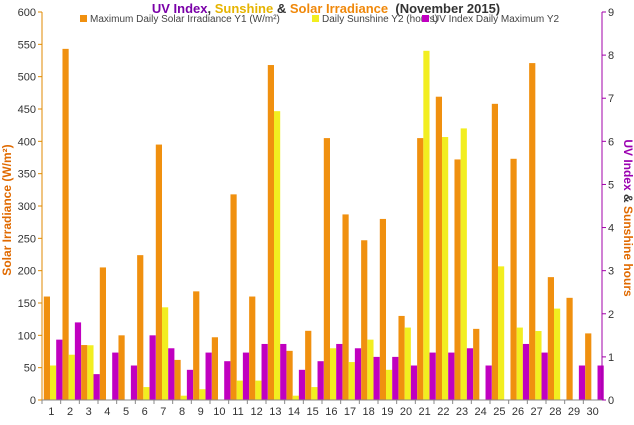 The height and width of the screenshot is (425, 634). What do you see at coordinates (275, 412) in the screenshot?
I see `x-tick-label: 13` at bounding box center [275, 412].